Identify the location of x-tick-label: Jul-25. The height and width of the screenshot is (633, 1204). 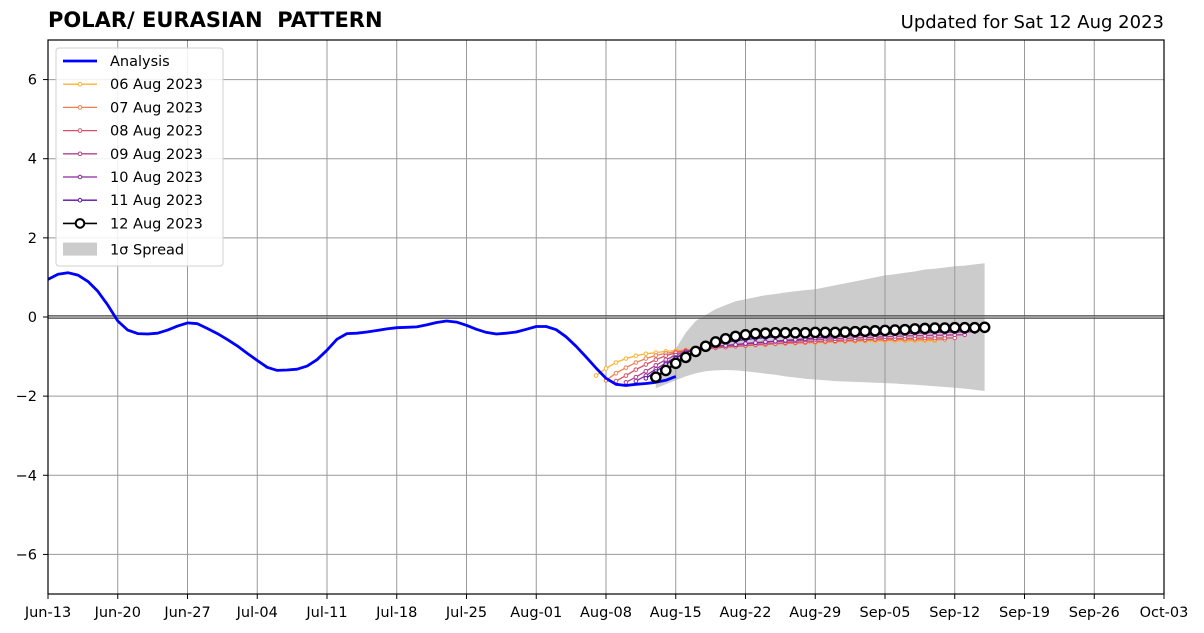
(466, 613).